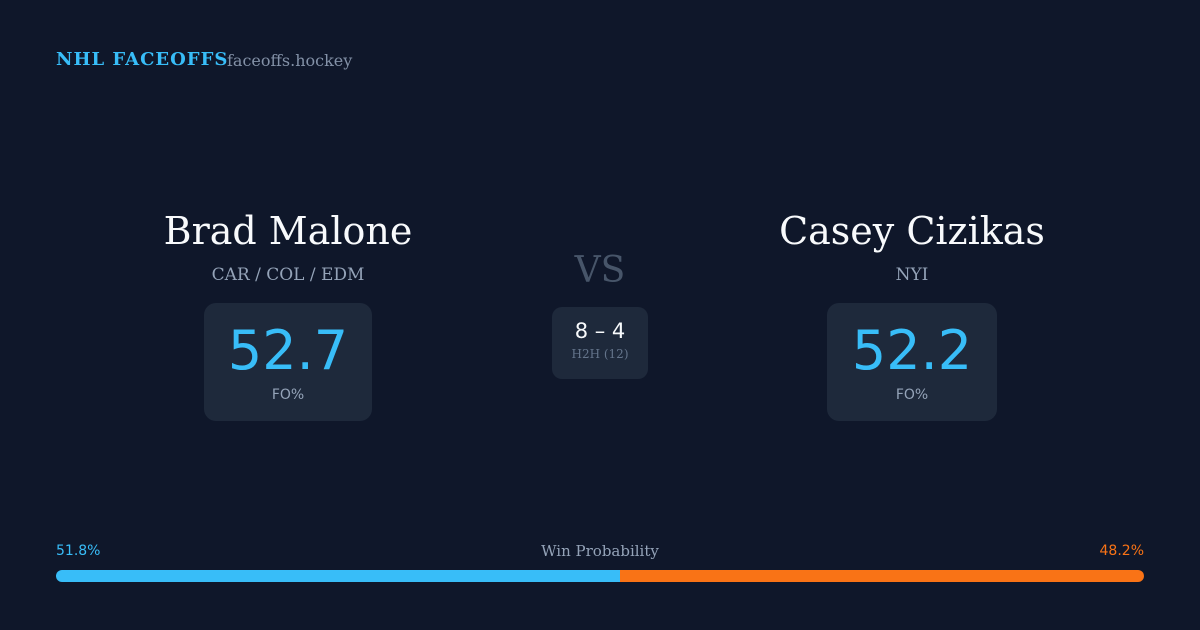  I want to click on player-right: Casey Cizikas NYI 52.2 FO%, so click(912, 313).